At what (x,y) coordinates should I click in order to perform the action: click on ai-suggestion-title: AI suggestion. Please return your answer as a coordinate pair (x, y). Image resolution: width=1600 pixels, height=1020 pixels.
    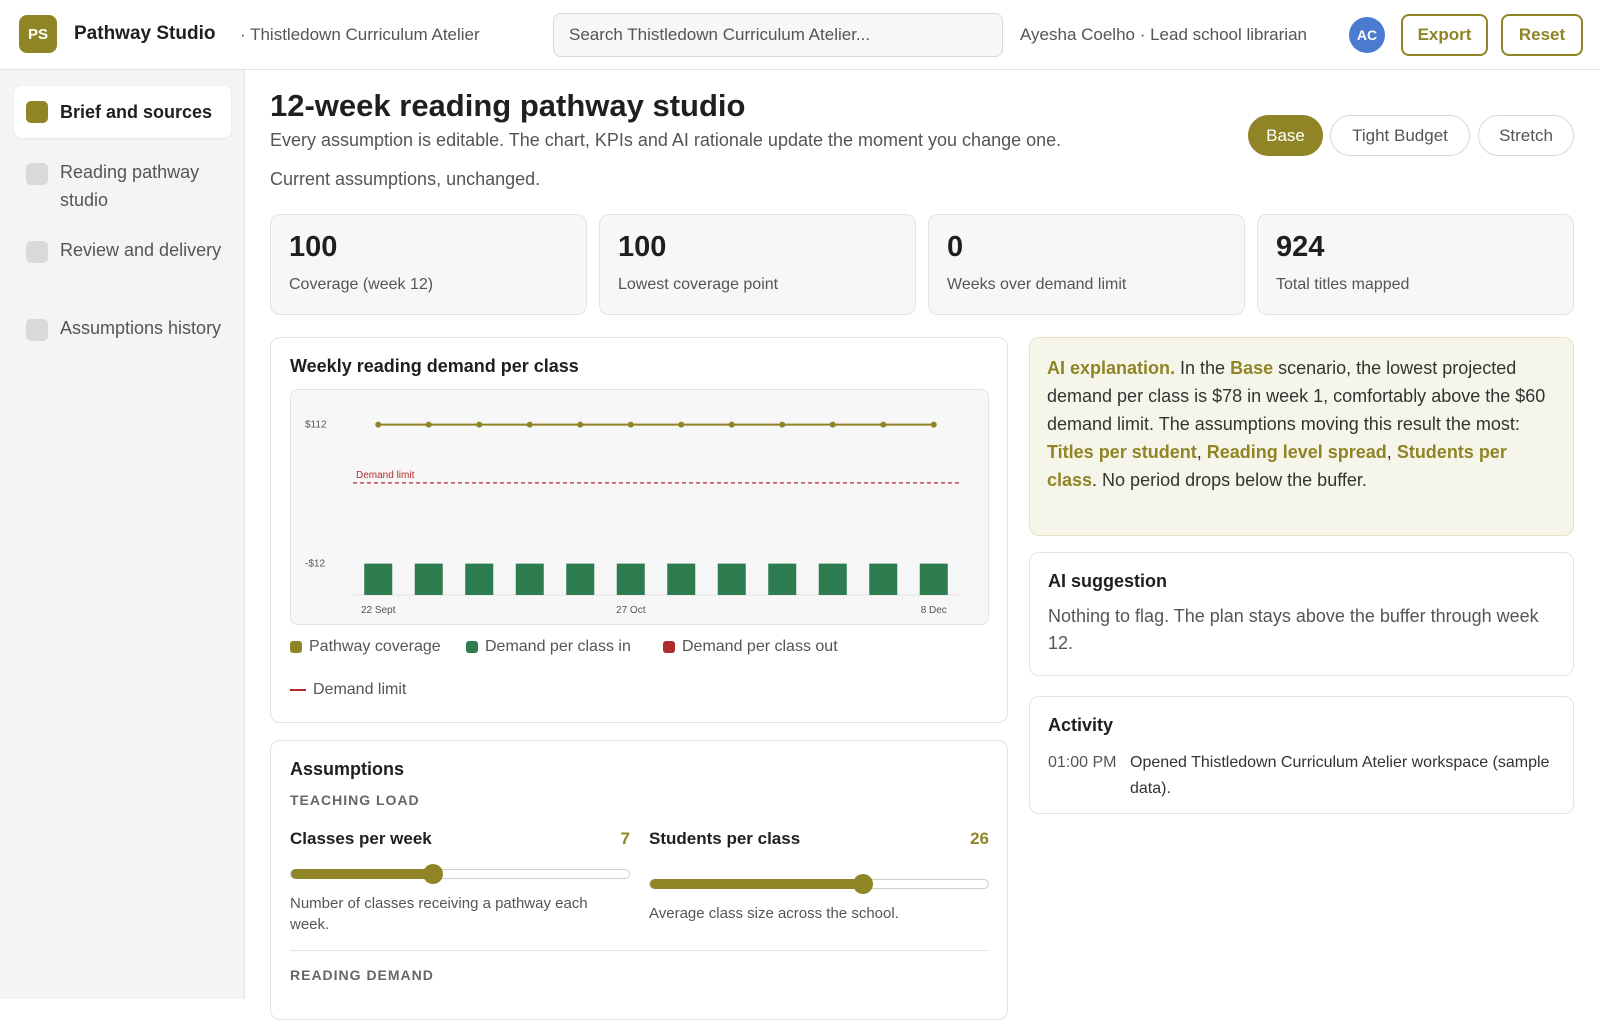
    Looking at the image, I should click on (1108, 581).